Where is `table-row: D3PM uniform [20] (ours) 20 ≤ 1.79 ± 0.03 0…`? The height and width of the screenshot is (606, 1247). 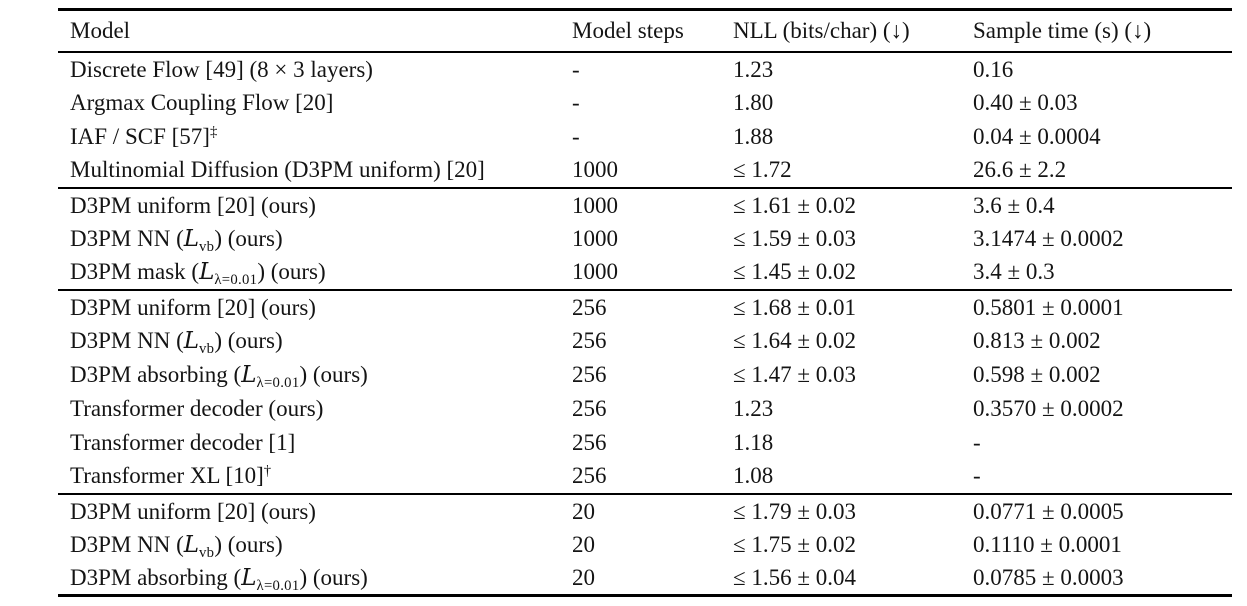 table-row: D3PM uniform [20] (ours) 20 ≤ 1.79 ± 0.03 0… is located at coordinates (645, 511).